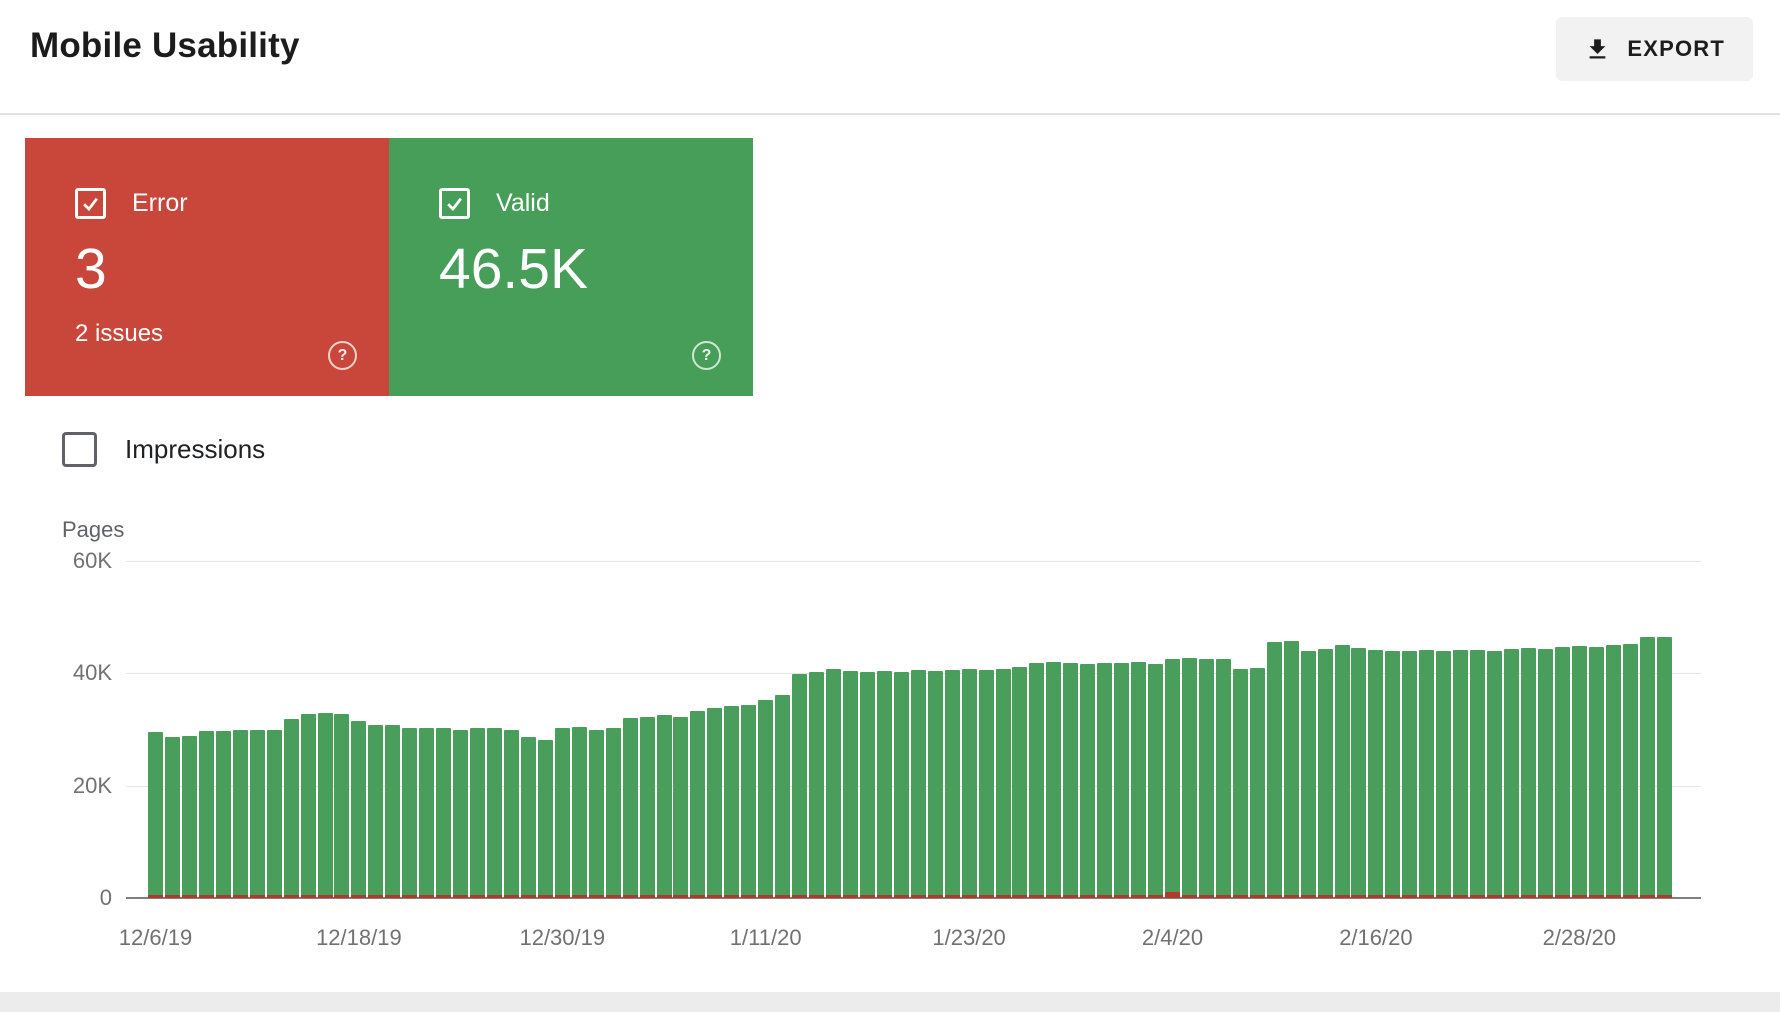 Image resolution: width=1780 pixels, height=1012 pixels. I want to click on valid-help-icon: ?, so click(706, 355).